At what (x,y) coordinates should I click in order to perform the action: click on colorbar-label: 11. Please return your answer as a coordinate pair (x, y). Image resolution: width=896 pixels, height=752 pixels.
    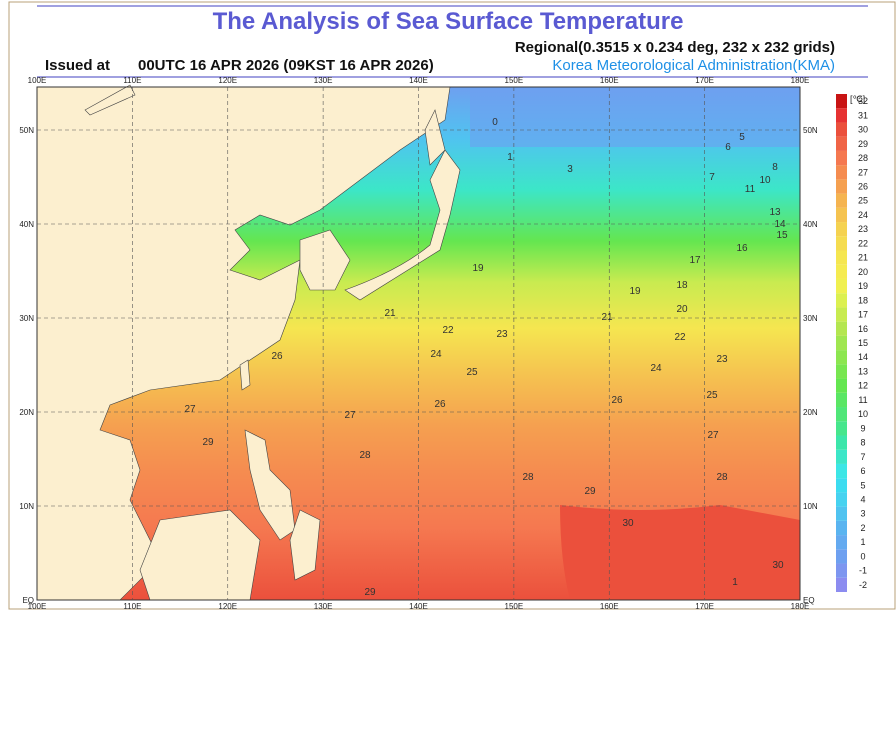
    Looking at the image, I should click on (862, 400).